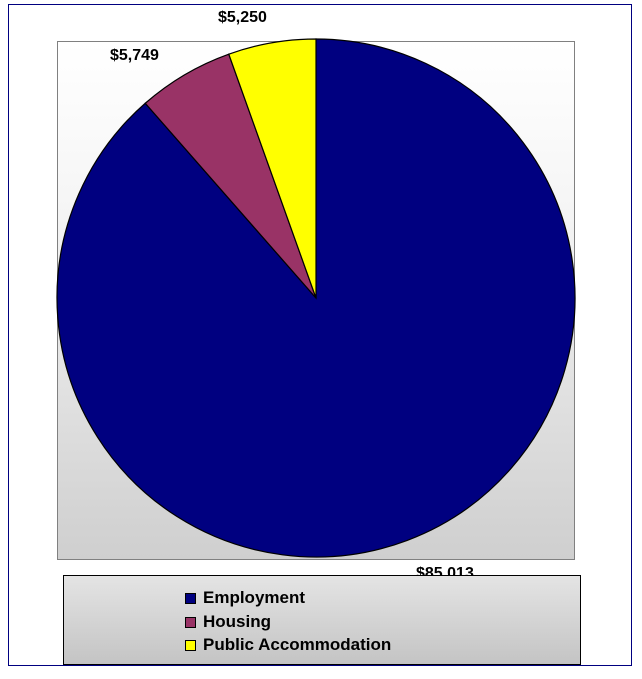  I want to click on legend-item-public-accommodation: Public Accommodation, so click(288, 645).